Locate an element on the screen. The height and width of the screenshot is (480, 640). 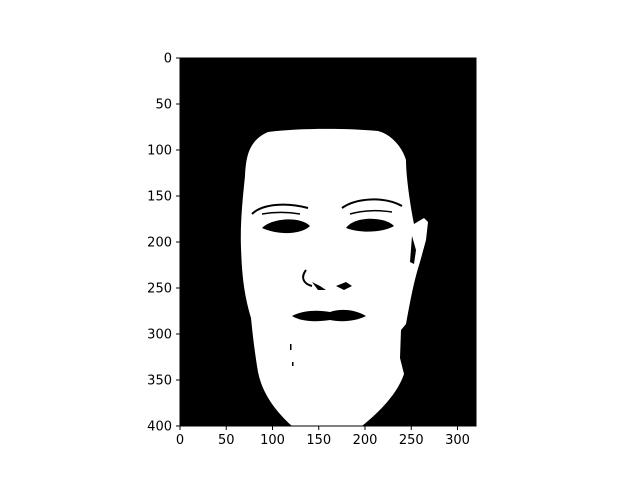
x-axis: 0 50 100 150 200 250 300 is located at coordinates (323, 437).